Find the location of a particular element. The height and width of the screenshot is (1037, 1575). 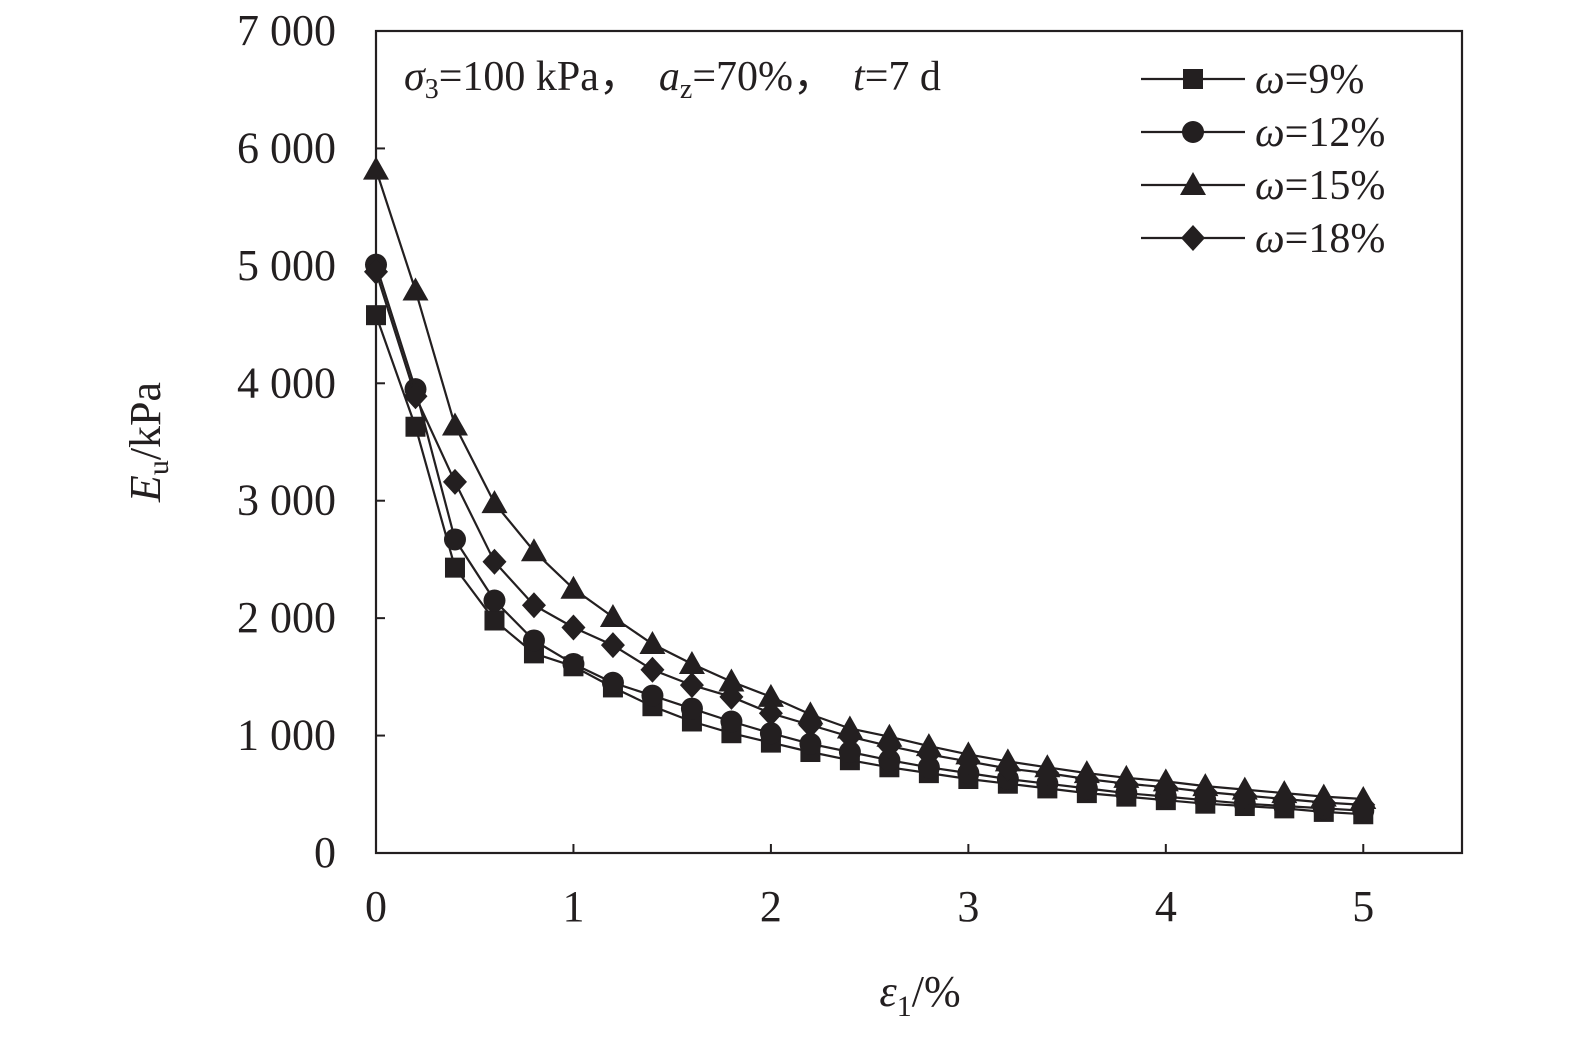

y-tick-label: 2 000 is located at coordinates (286, 617).